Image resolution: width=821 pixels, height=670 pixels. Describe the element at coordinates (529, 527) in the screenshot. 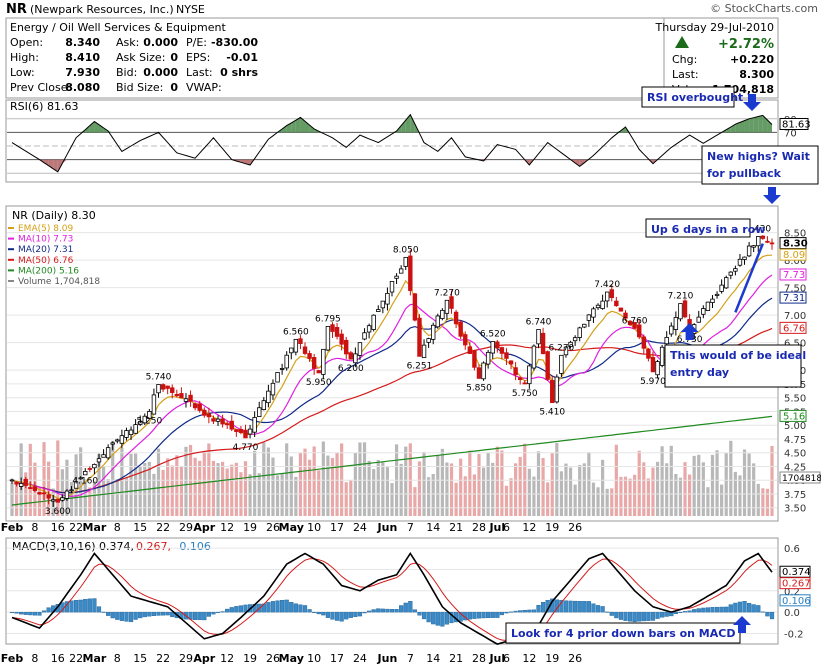

I see `x-axis-label: 12` at that location.